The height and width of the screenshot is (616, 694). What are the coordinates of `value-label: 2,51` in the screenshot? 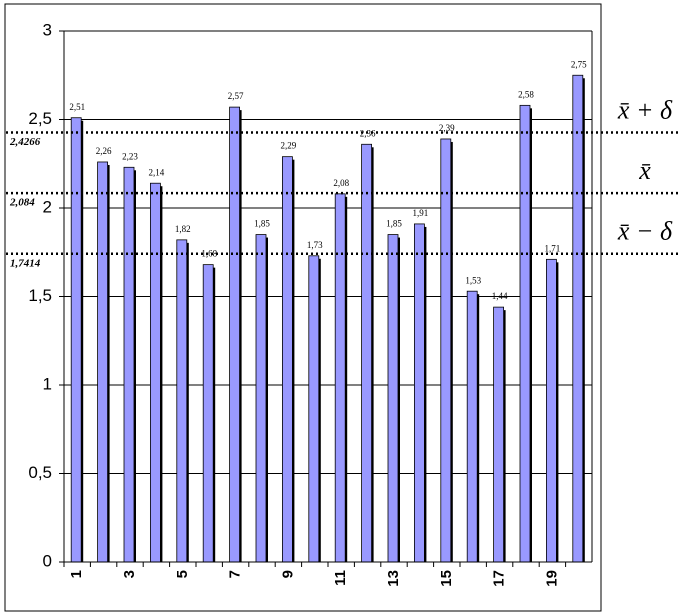 It's located at (77, 107).